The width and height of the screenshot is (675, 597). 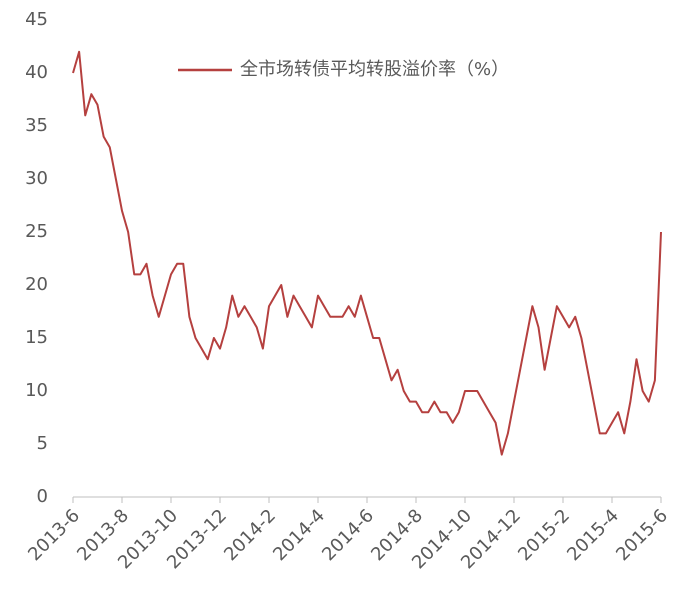 What do you see at coordinates (36, 19) in the screenshot?
I see `y-tick-label: 45` at bounding box center [36, 19].